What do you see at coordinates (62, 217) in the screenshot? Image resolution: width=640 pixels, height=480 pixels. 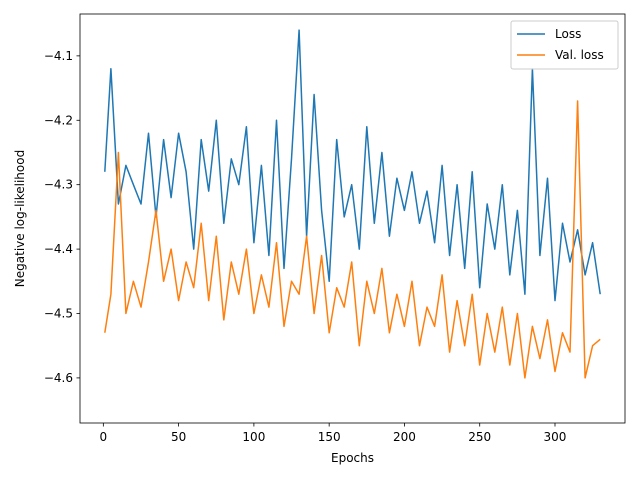 I see `y-axis-ticks: −4.6 −4.5 −4.4 −4.3 −4.2 −4.1` at bounding box center [62, 217].